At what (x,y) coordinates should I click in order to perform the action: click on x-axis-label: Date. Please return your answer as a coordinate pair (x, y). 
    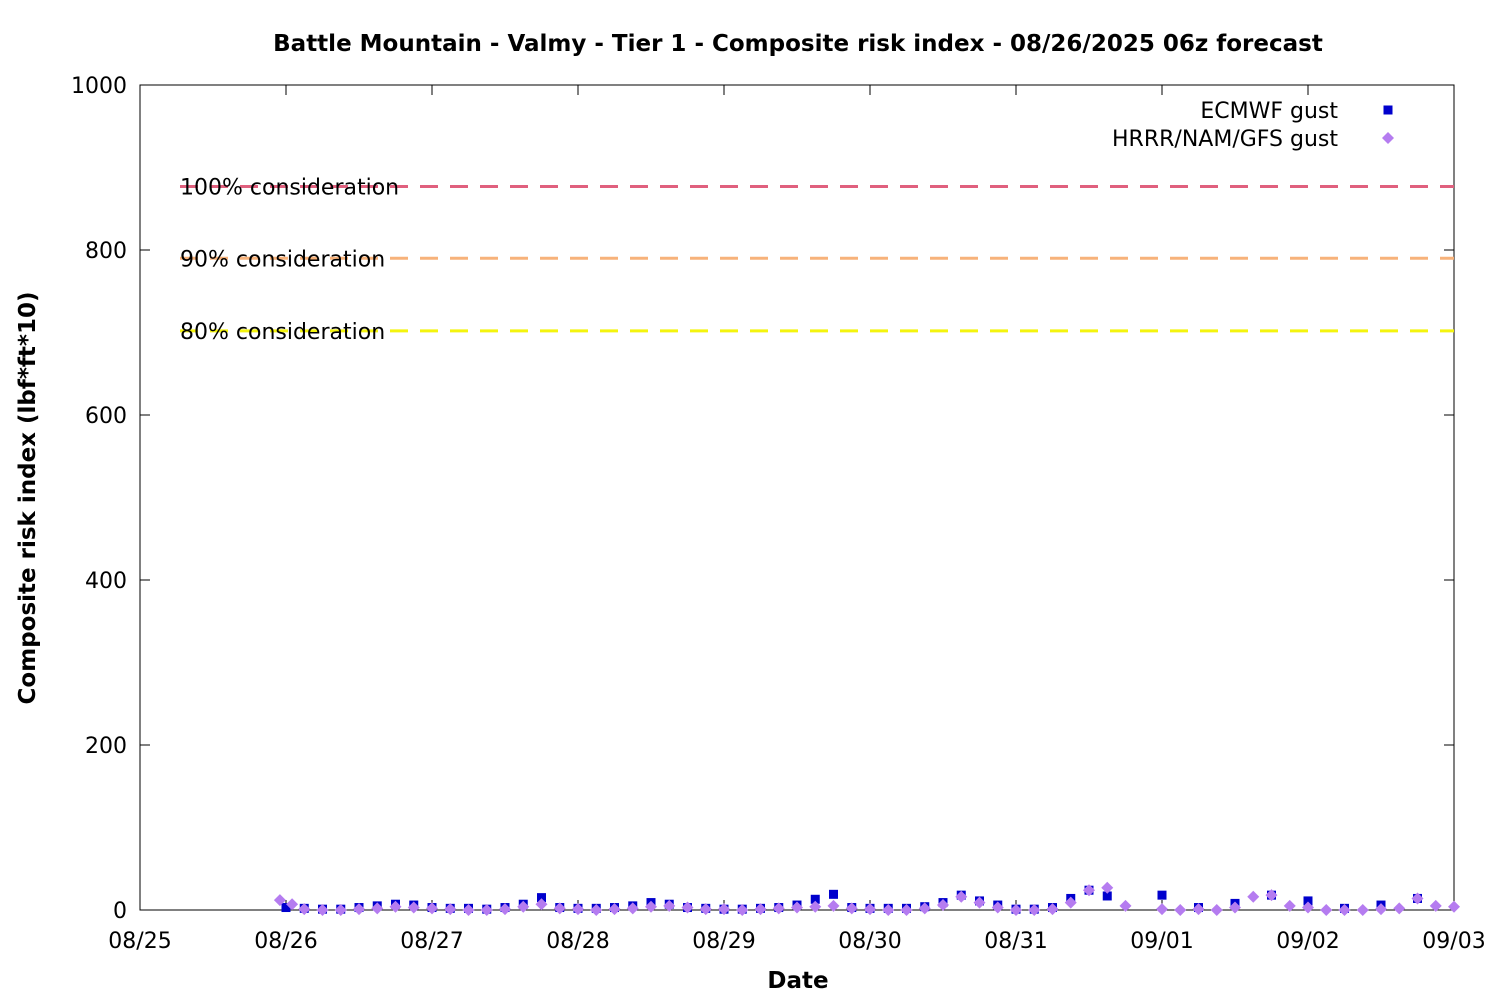
    Looking at the image, I should click on (797, 981).